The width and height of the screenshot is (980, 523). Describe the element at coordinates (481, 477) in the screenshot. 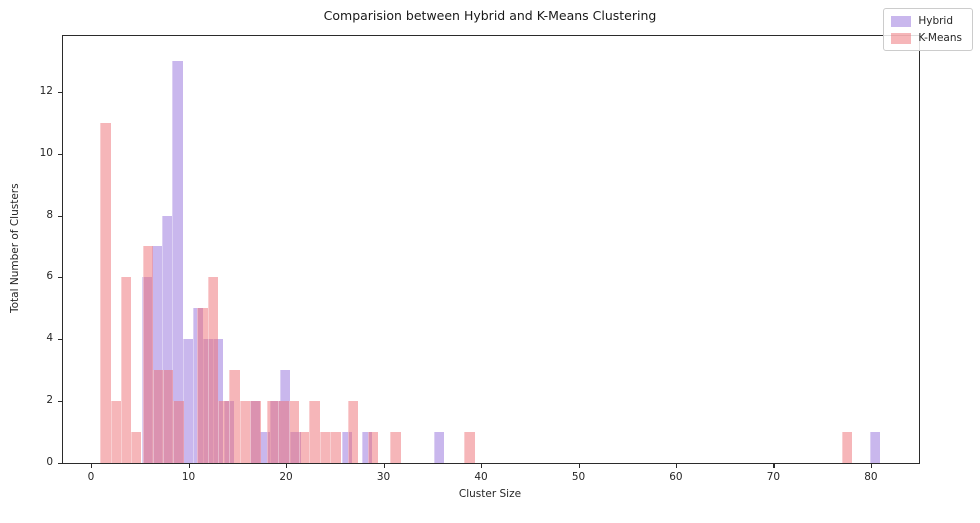

I see `x-tick-label: 40` at that location.